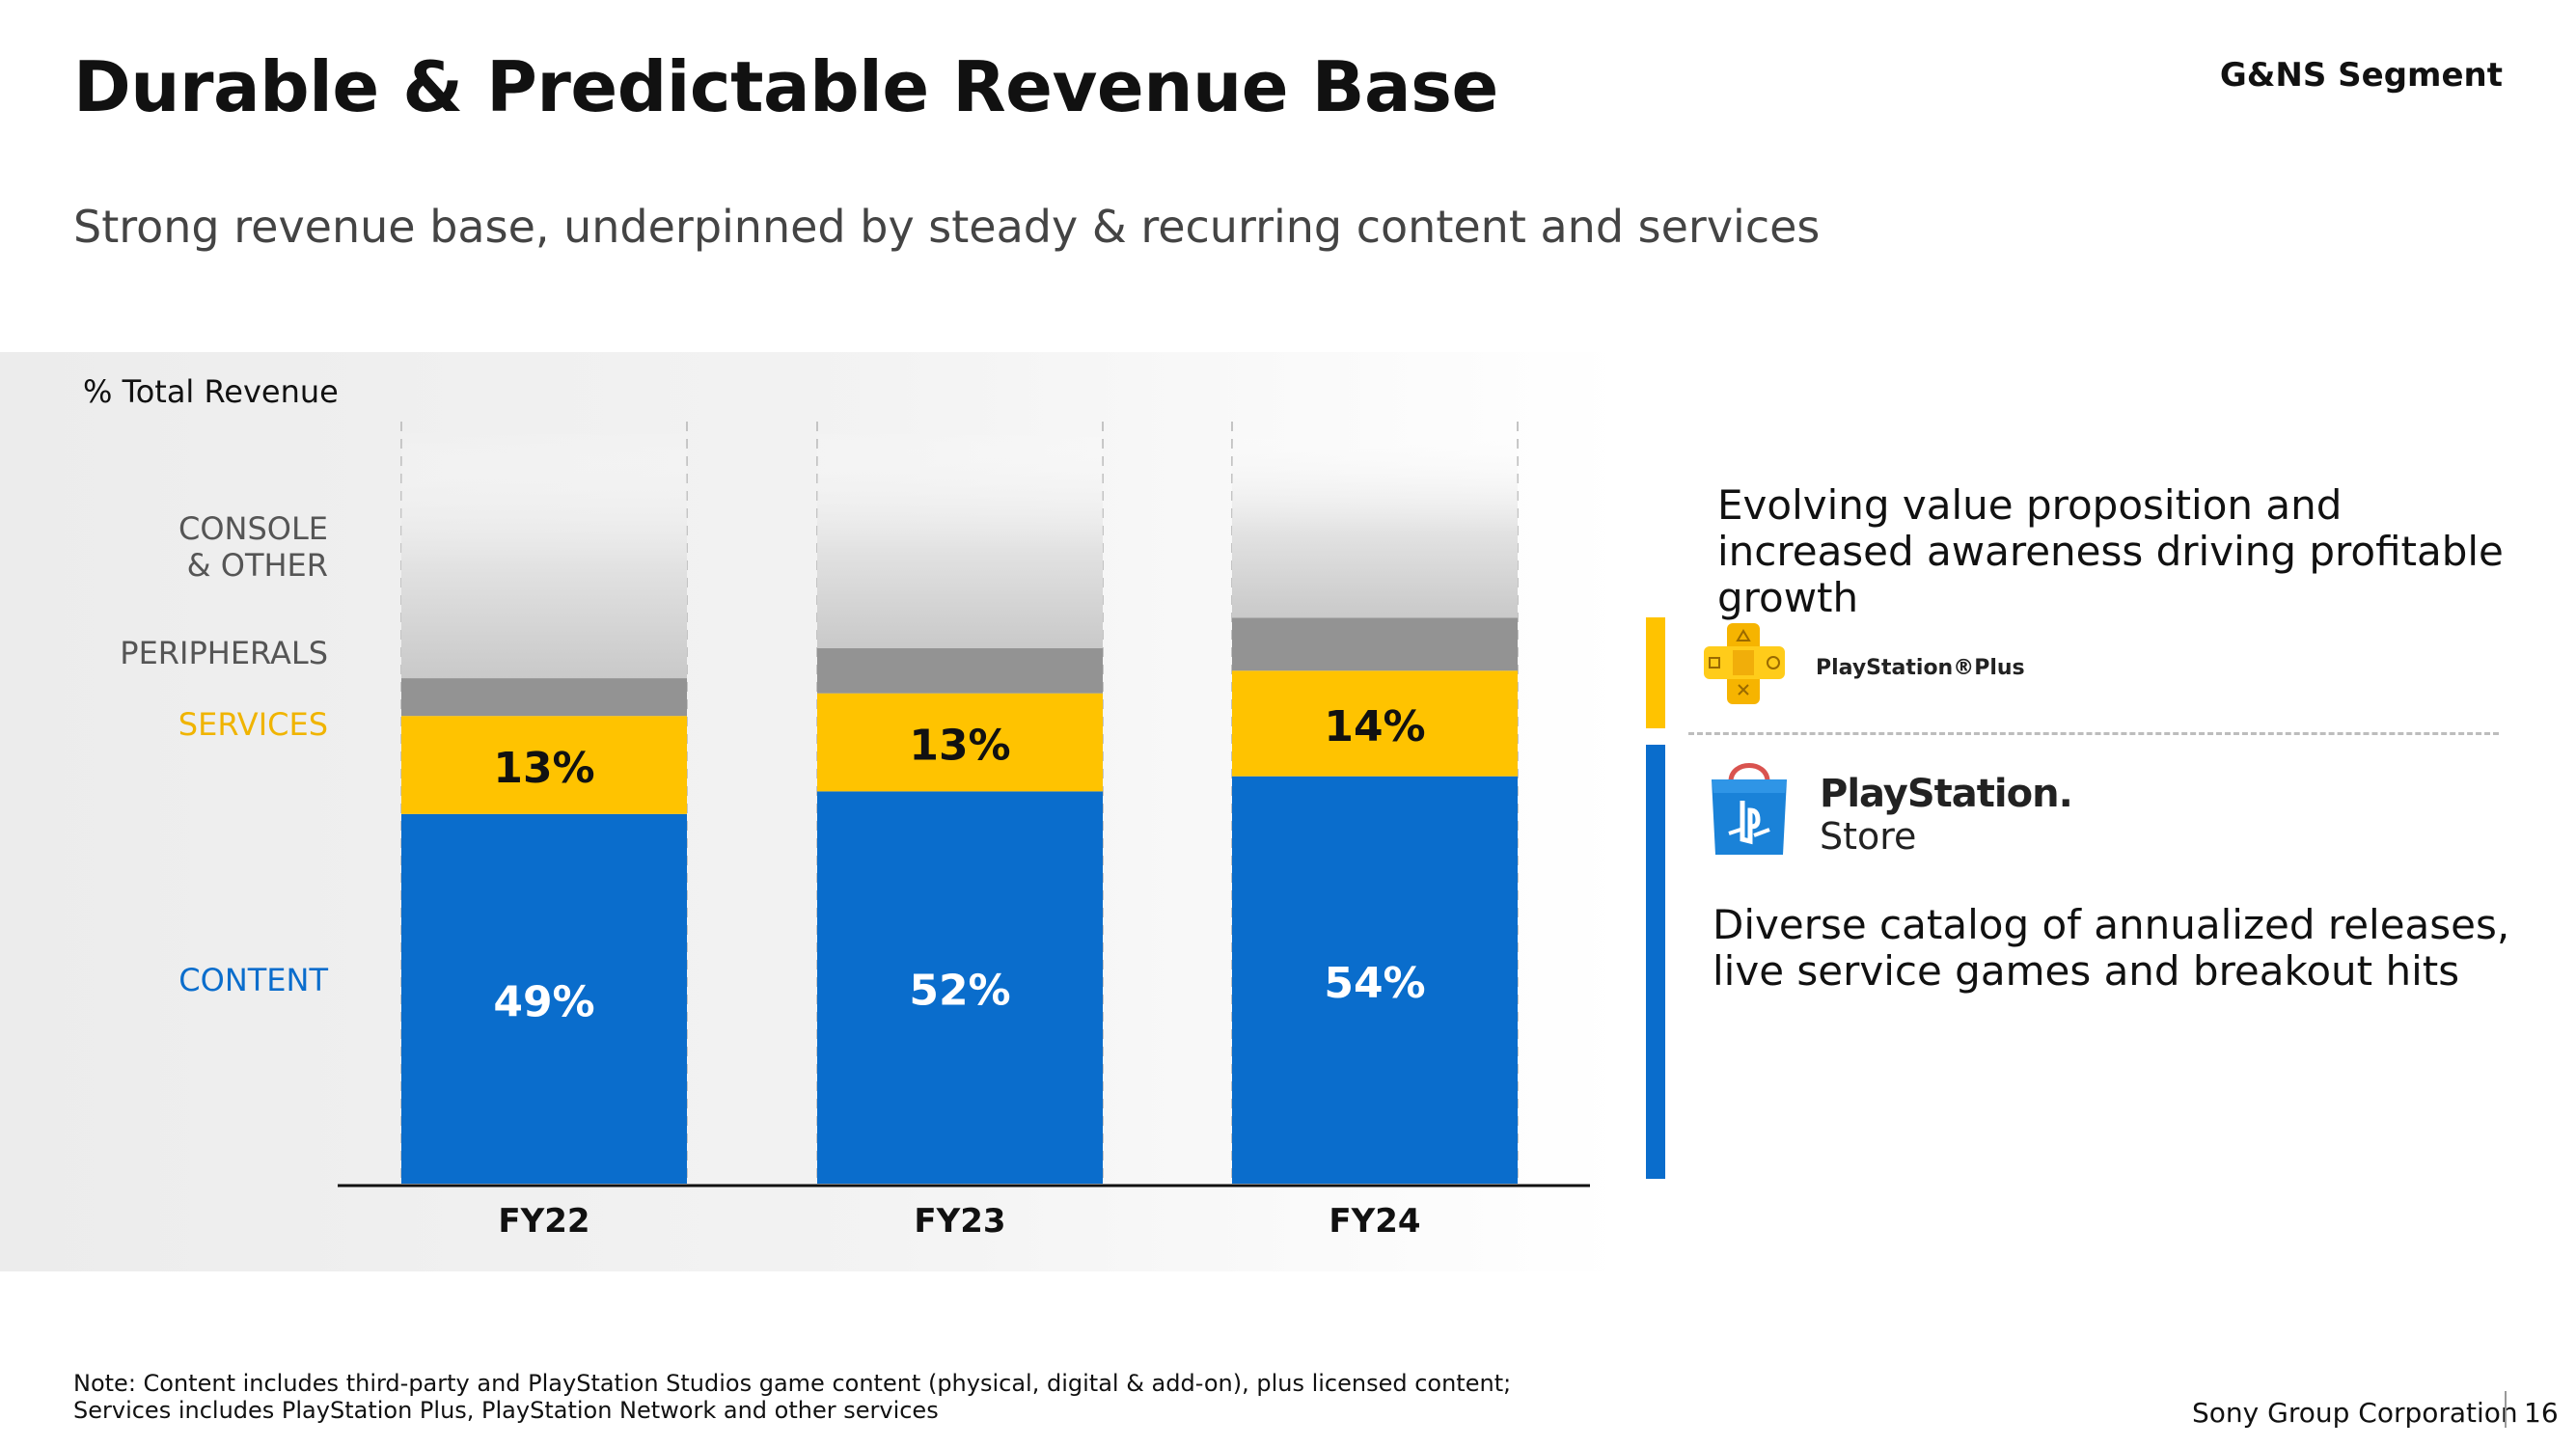 The image size is (2576, 1447). What do you see at coordinates (543, 1001) in the screenshot?
I see `data-label-content-fy22: 49%` at bounding box center [543, 1001].